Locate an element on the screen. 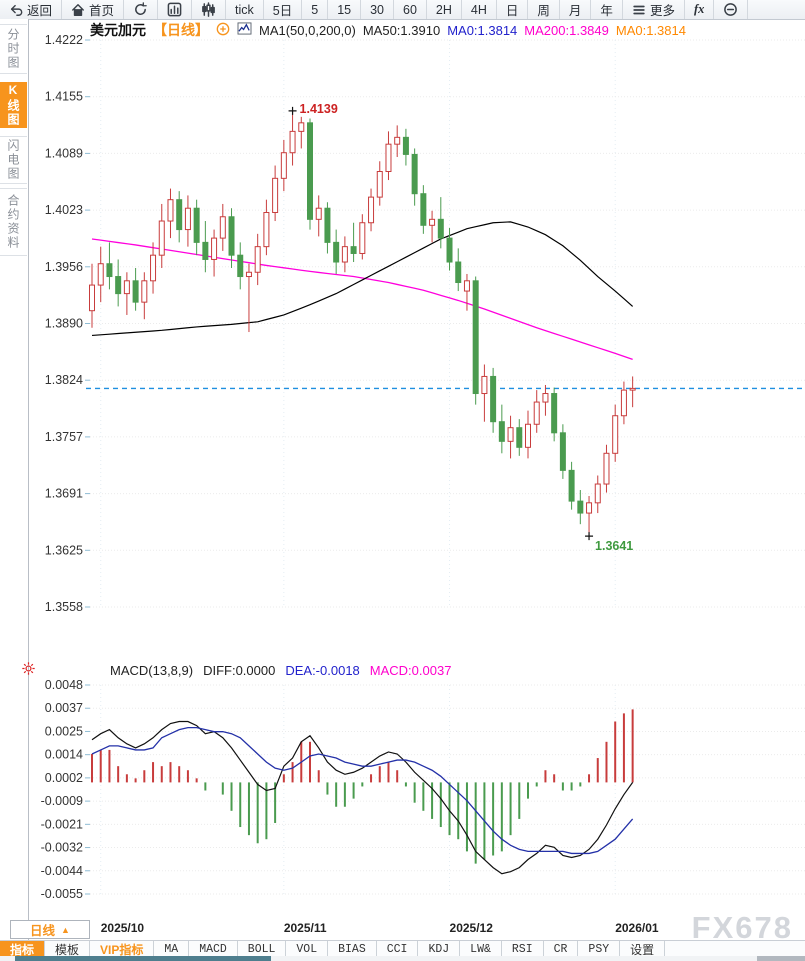  svg-text: 0.0048 is located at coordinates (64, 685).